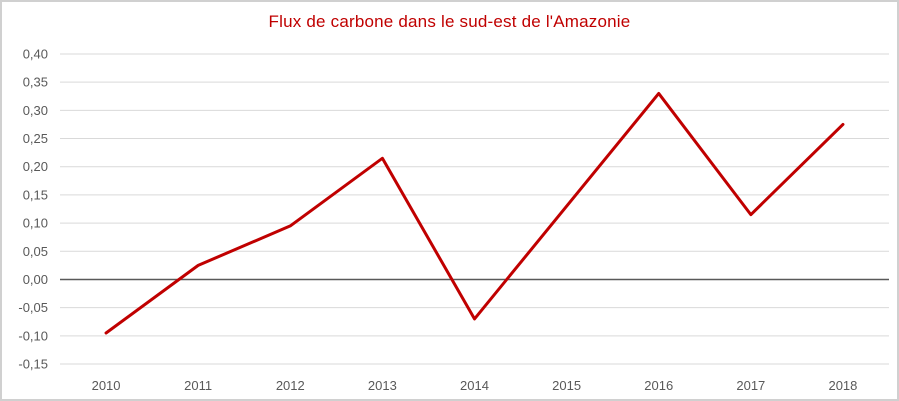  Describe the element at coordinates (198, 385) in the screenshot. I see `x-axis-tick-label: 2011` at that location.